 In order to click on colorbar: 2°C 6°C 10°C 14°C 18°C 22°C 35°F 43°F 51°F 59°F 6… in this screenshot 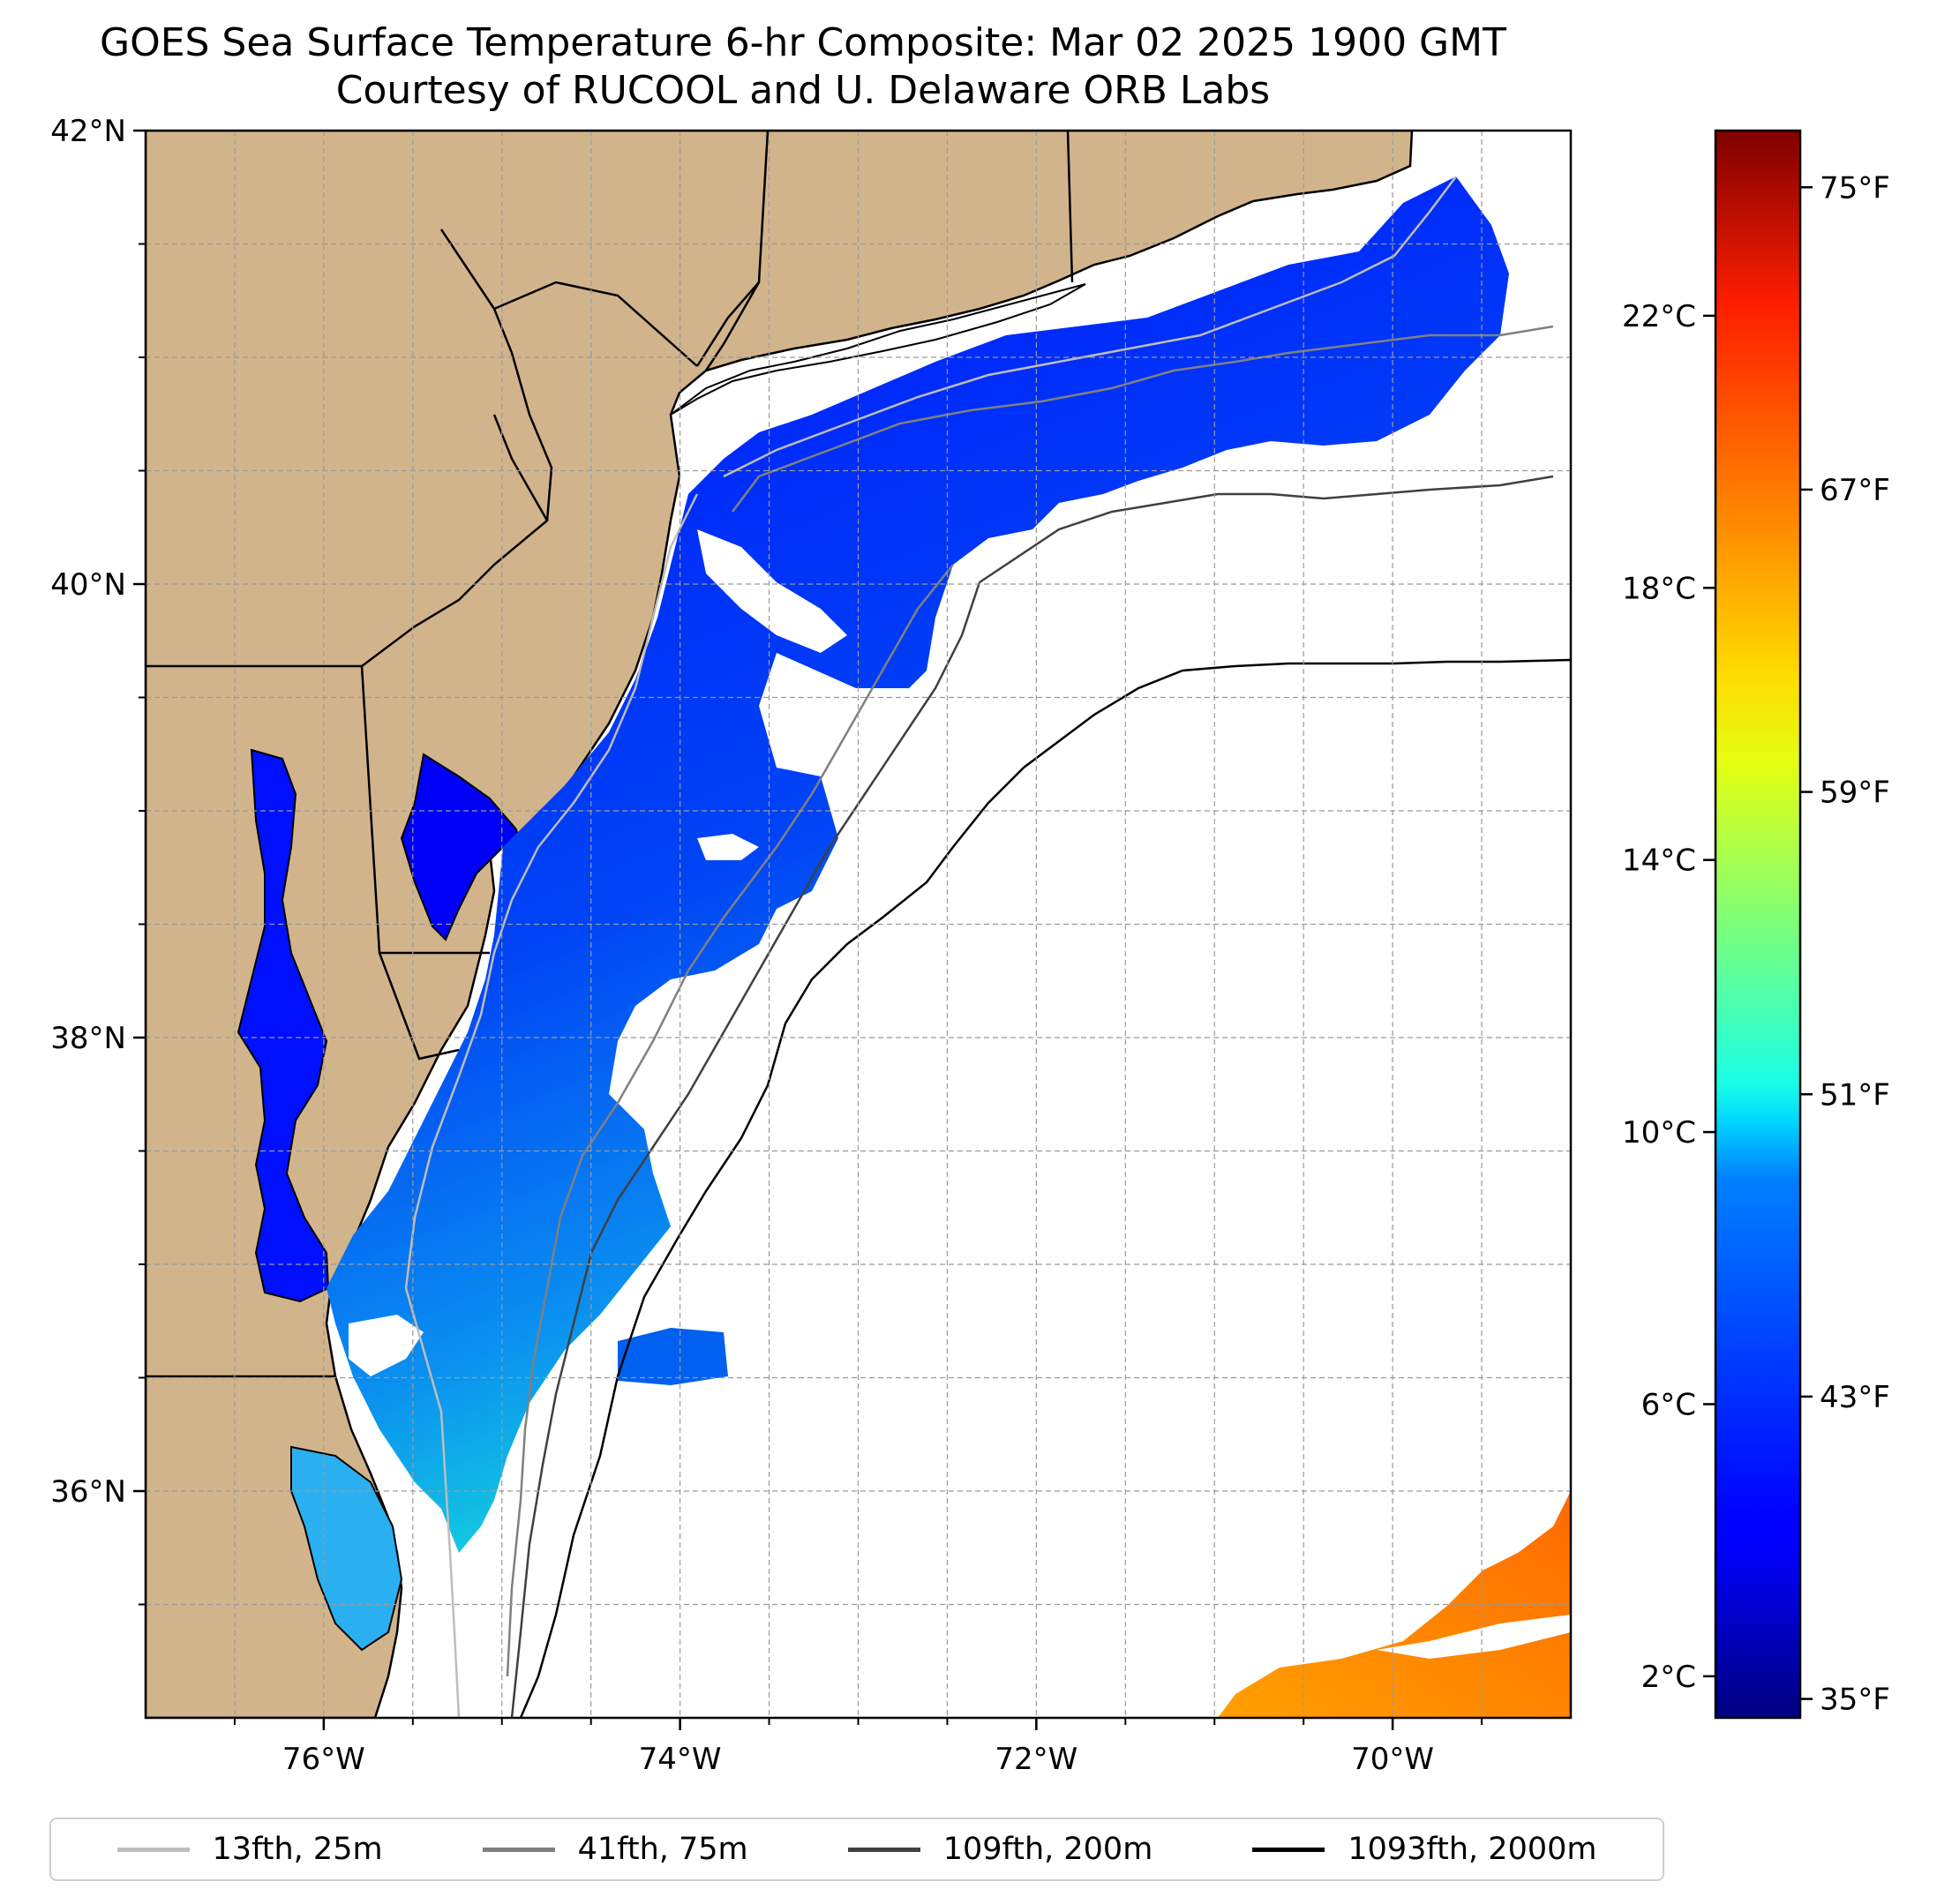, I will do `click(1756, 924)`.